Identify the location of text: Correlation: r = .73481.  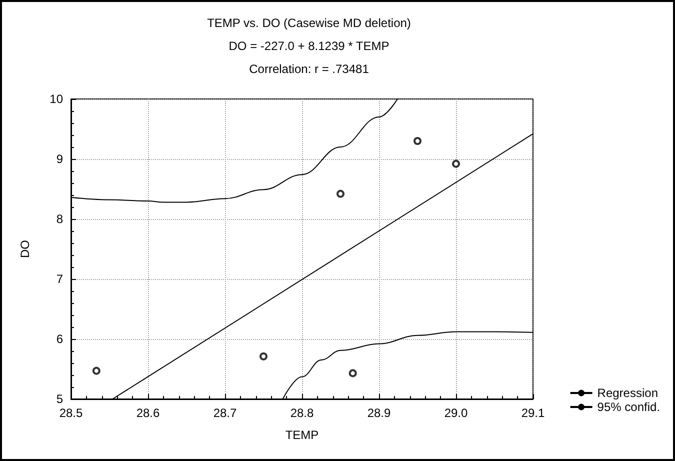
(309, 69).